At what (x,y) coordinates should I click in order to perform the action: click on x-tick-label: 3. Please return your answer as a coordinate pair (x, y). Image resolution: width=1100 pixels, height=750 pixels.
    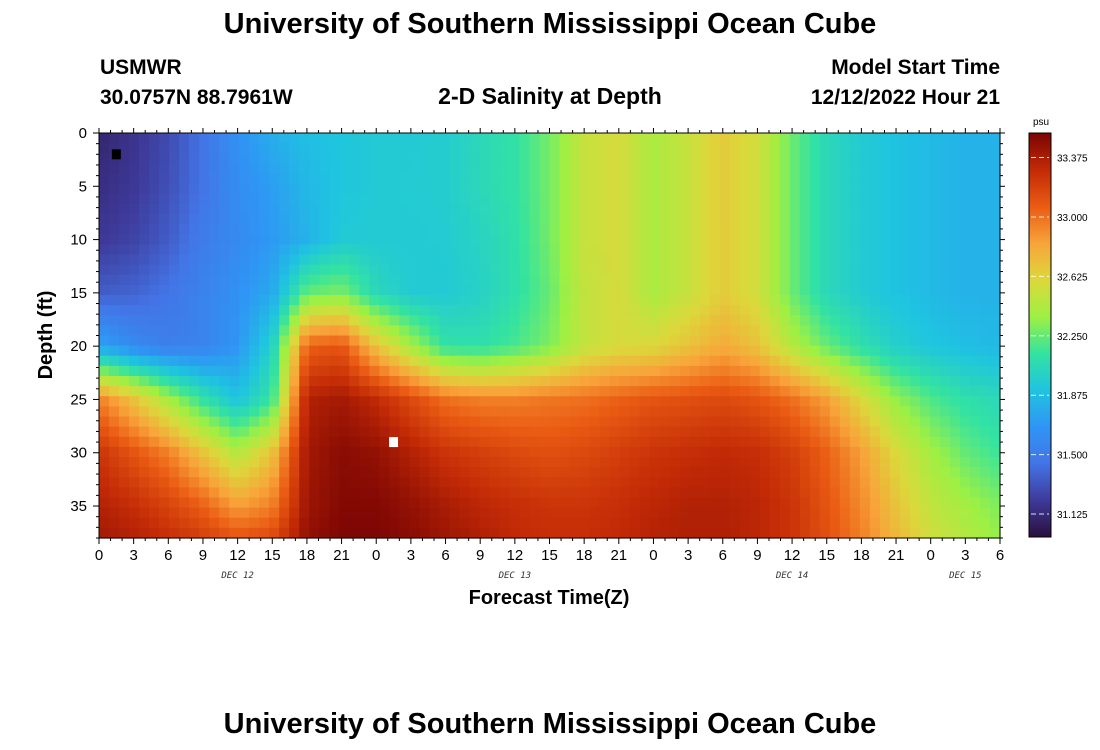
    Looking at the image, I should click on (688, 555).